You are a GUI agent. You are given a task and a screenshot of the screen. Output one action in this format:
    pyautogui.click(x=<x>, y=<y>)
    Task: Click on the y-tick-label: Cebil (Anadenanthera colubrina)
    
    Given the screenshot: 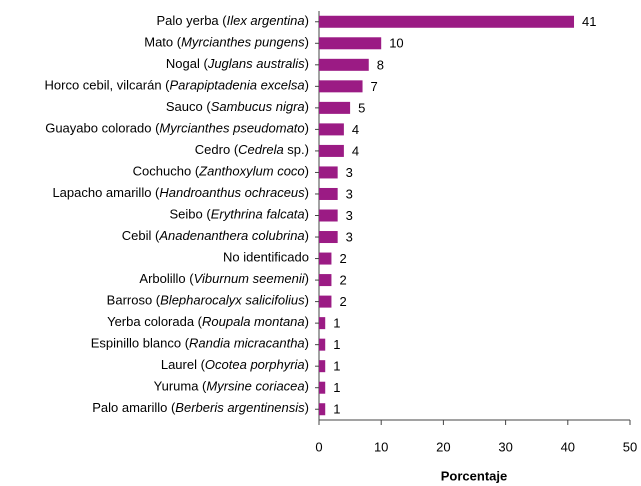 What is the action you would take?
    pyautogui.click(x=215, y=235)
    